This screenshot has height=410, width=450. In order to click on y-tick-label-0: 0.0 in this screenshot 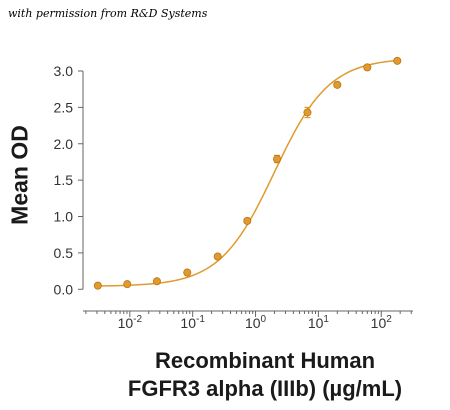, I will do `click(64, 289)`.